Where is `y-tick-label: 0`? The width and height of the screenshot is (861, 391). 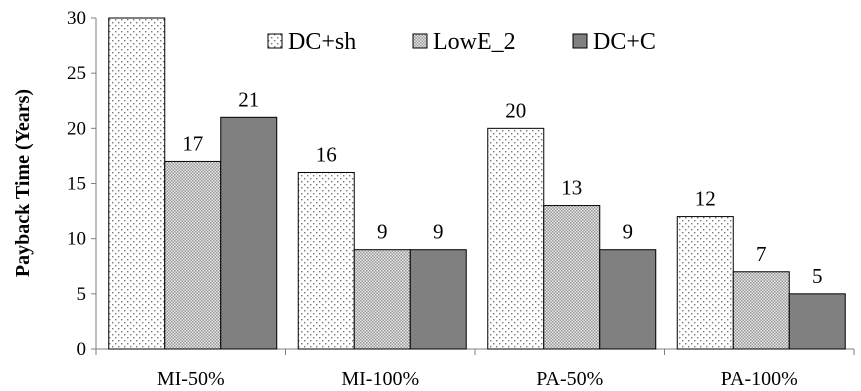
y-tick-label: 0 is located at coordinates (82, 349).